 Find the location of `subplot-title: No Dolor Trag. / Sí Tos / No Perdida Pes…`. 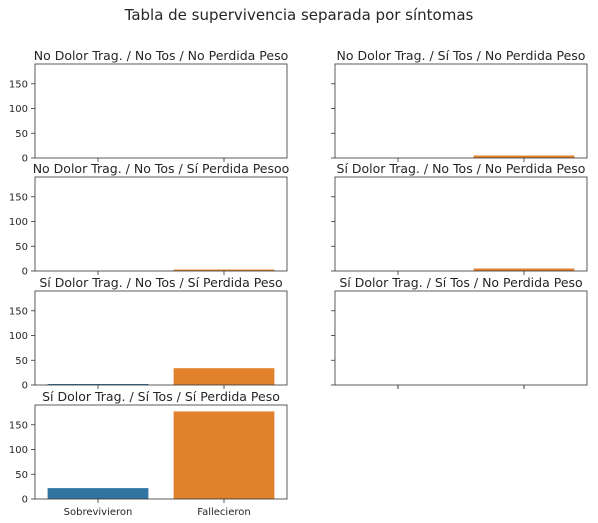

subplot-title: No Dolor Trag. / Sí Tos / No Perdida Pes… is located at coordinates (461, 55).